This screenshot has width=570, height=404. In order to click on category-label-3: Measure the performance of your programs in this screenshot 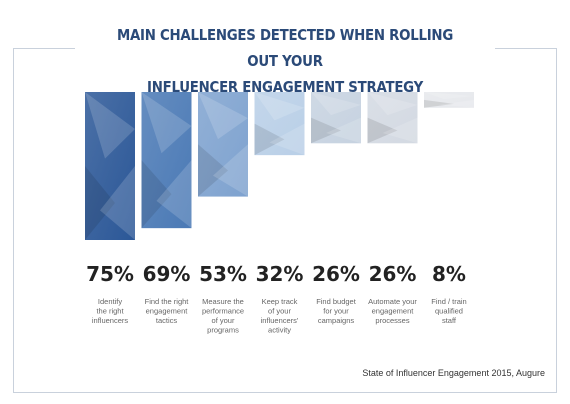, I will do `click(223, 316)`.